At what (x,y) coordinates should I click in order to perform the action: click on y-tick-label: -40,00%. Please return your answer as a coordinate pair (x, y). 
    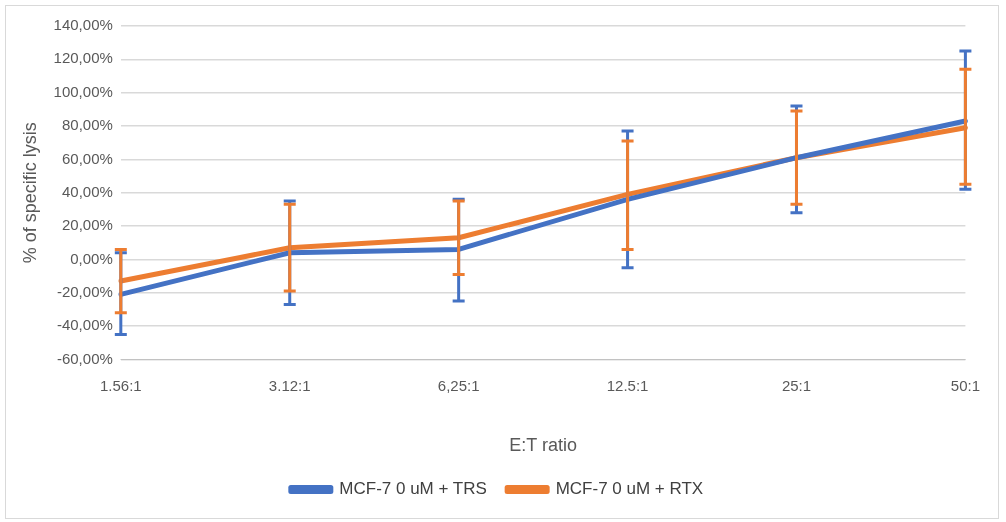
    Looking at the image, I should click on (84, 325).